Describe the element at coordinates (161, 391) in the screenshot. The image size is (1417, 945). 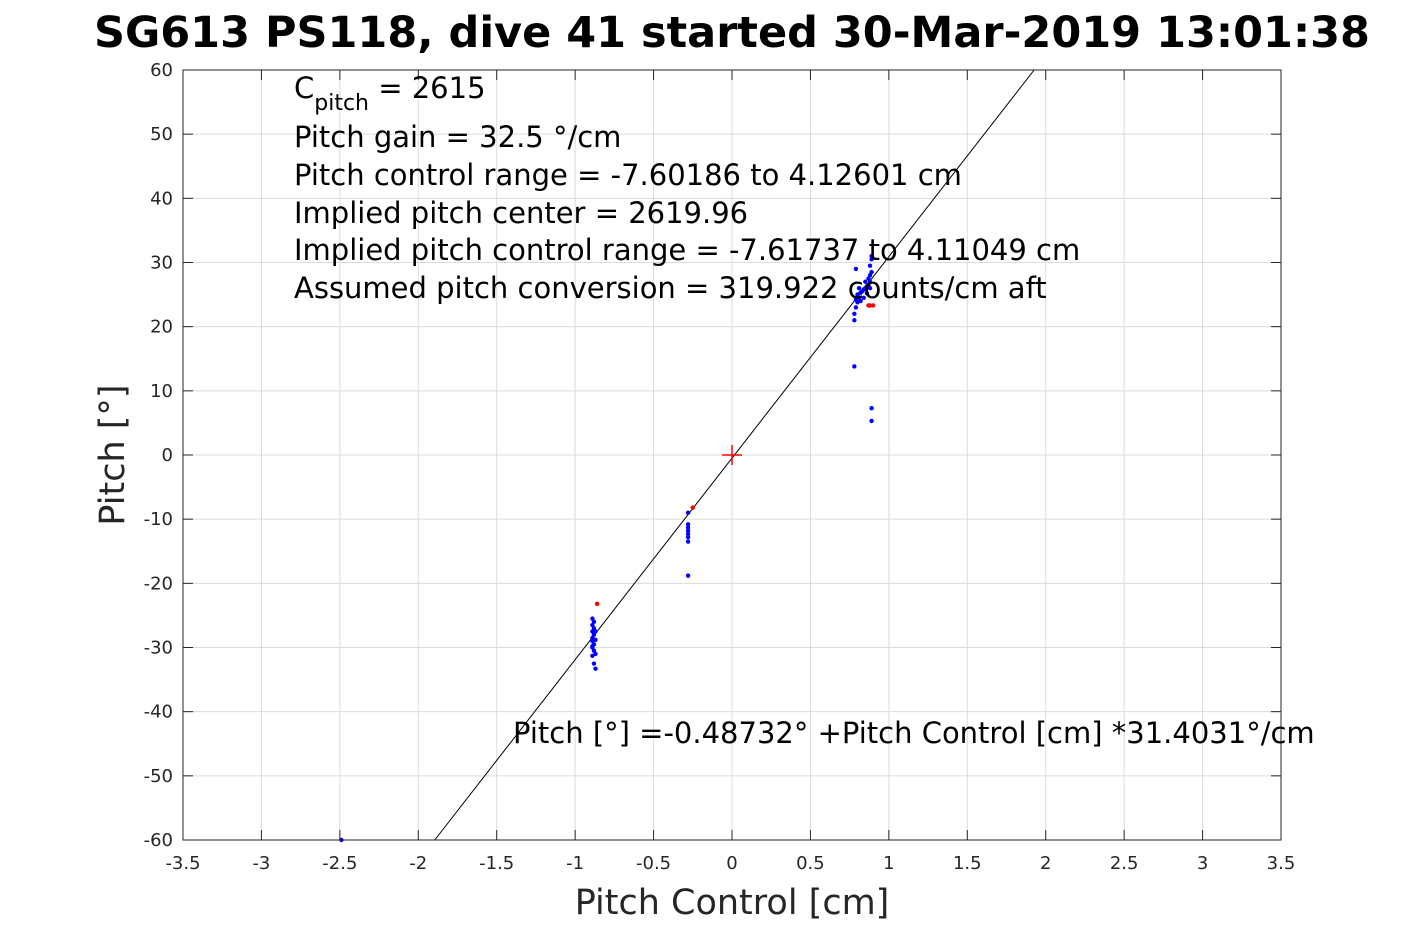
I see `y-tick-label: 10` at that location.